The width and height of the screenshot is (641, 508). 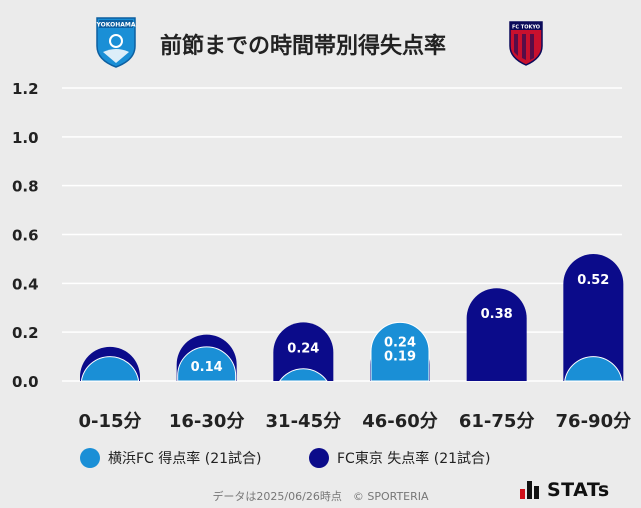 I want to click on legend-swatch-home, so click(x=90, y=458).